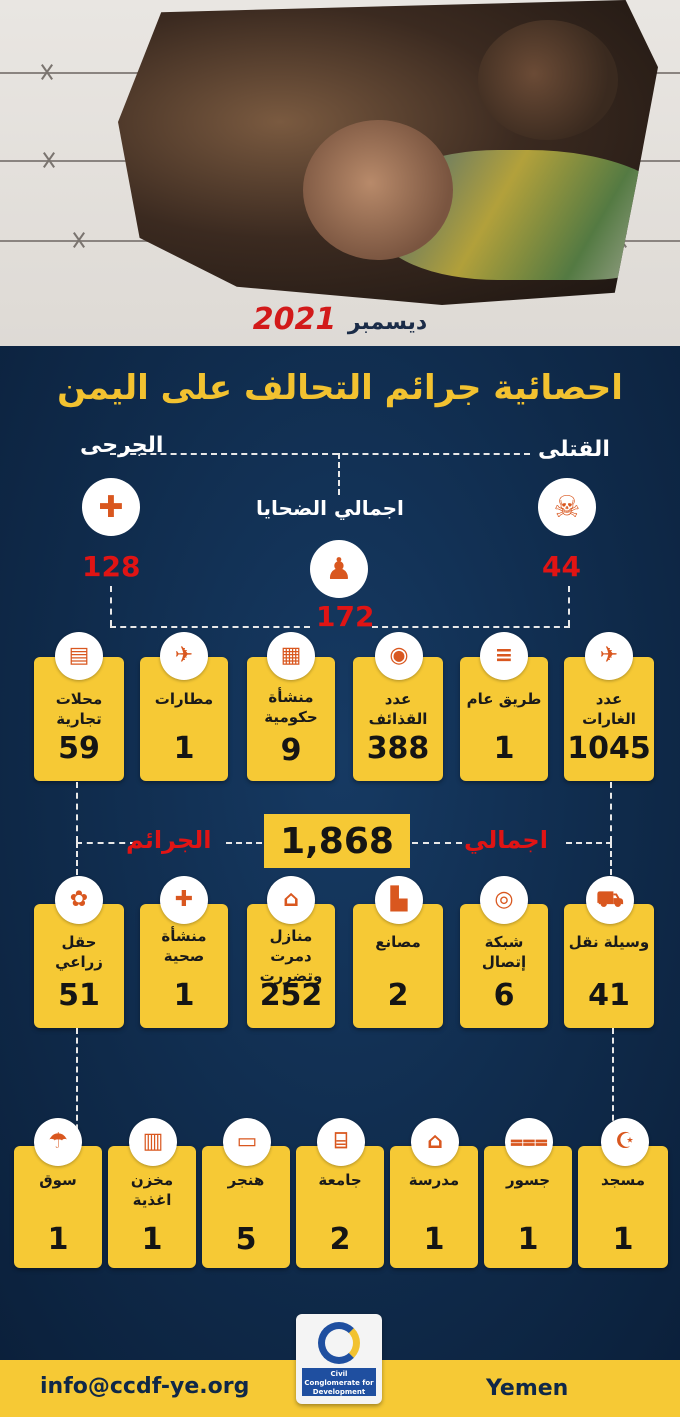 The height and width of the screenshot is (1417, 680). Describe the element at coordinates (79, 995) in the screenshot. I see `stat-value: 51` at that location.